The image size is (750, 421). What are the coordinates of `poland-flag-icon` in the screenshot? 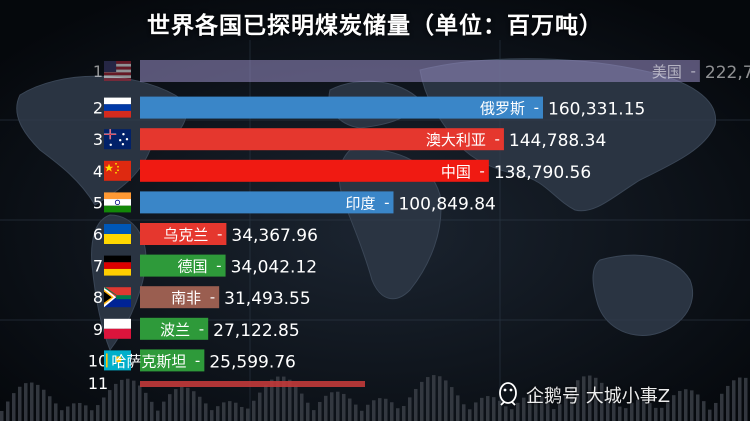 It's located at (117, 328).